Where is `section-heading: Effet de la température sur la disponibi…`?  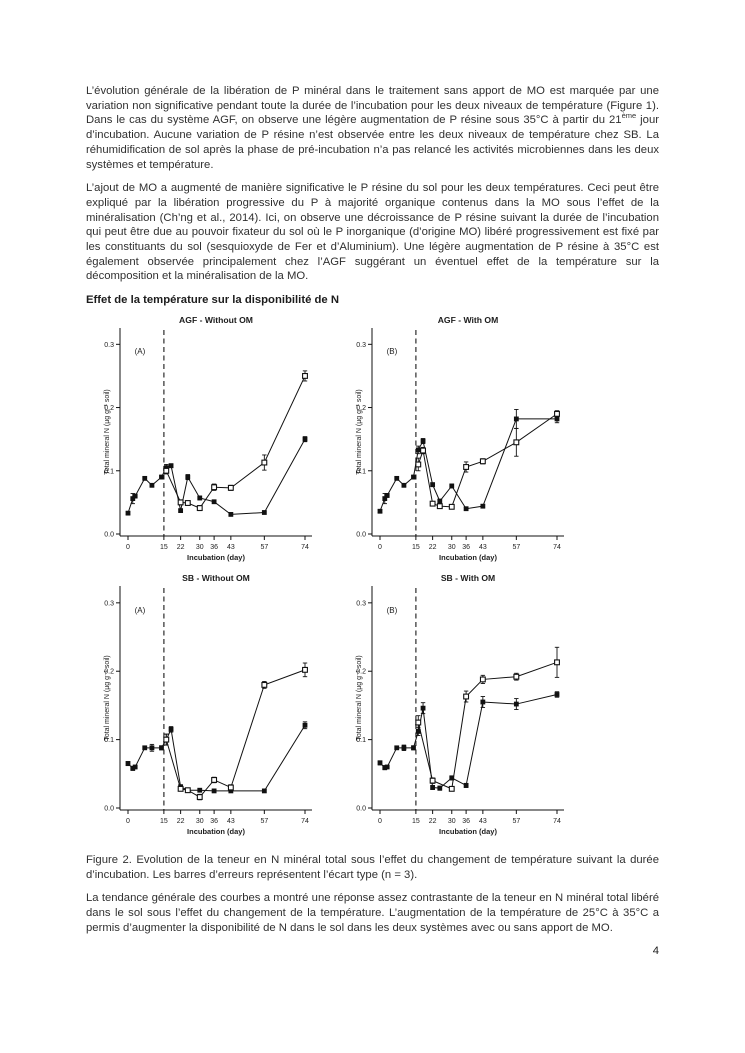
section-heading: Effet de la température sur la disponibi… is located at coordinates (212, 300).